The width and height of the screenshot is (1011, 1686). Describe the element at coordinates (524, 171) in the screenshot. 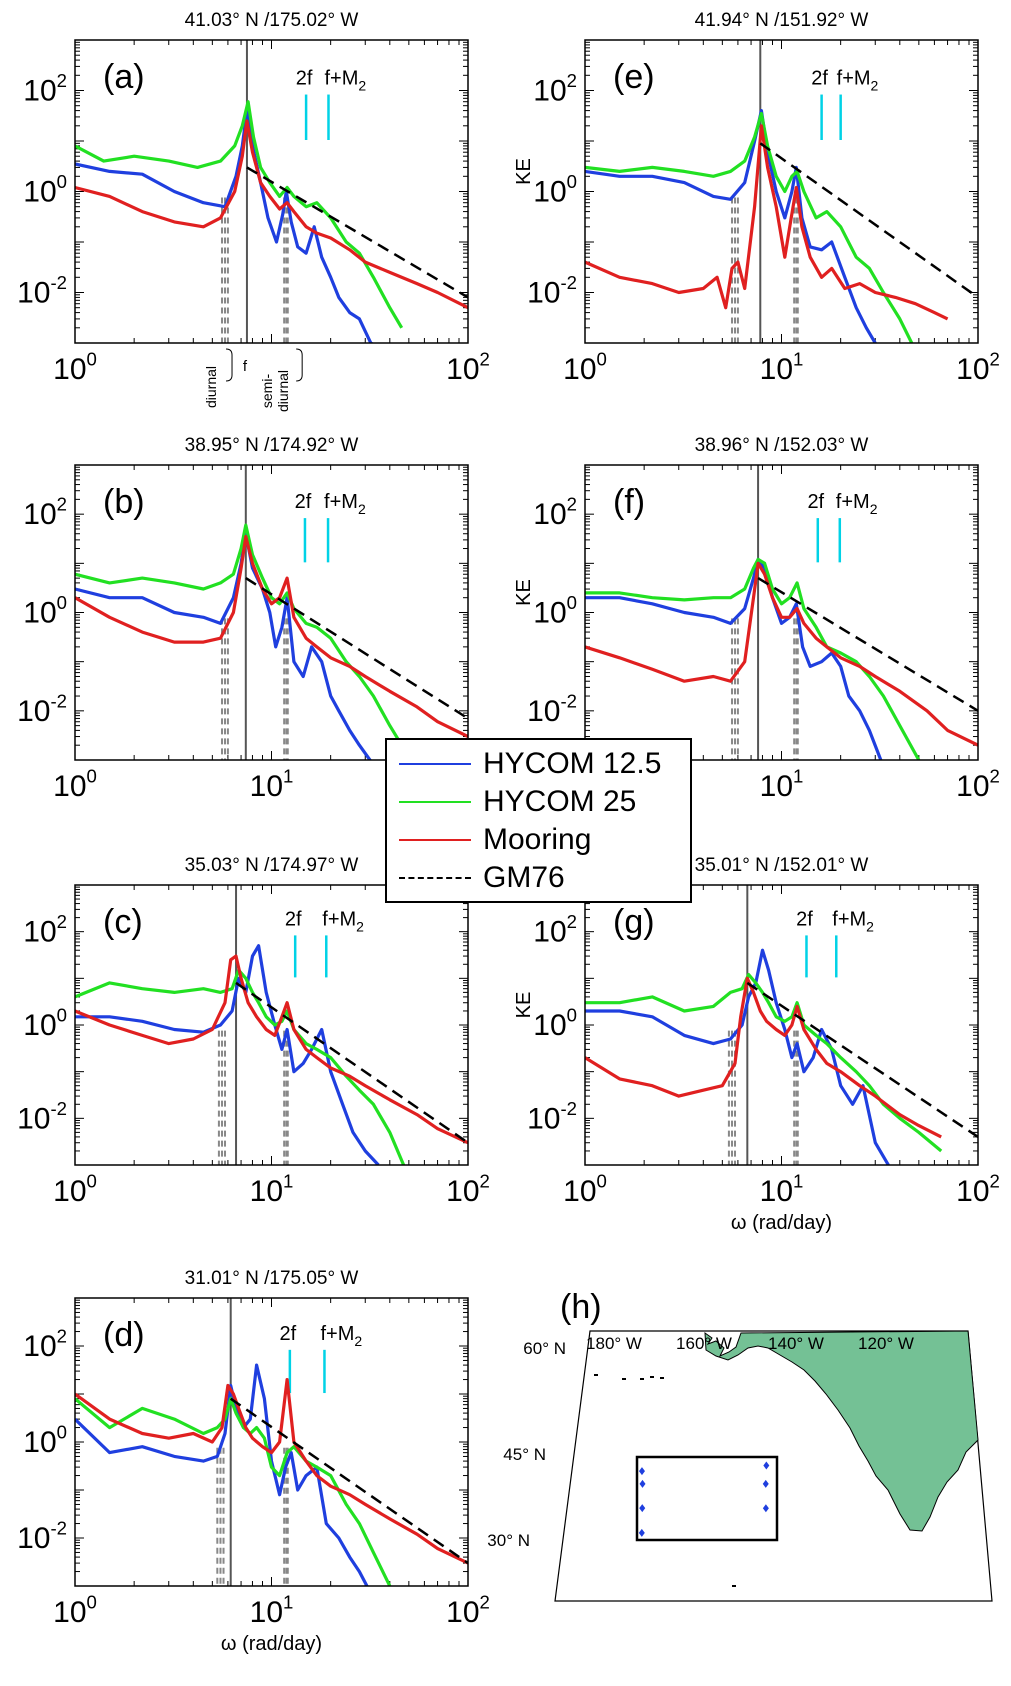

I see `y-axis-label: KE` at that location.